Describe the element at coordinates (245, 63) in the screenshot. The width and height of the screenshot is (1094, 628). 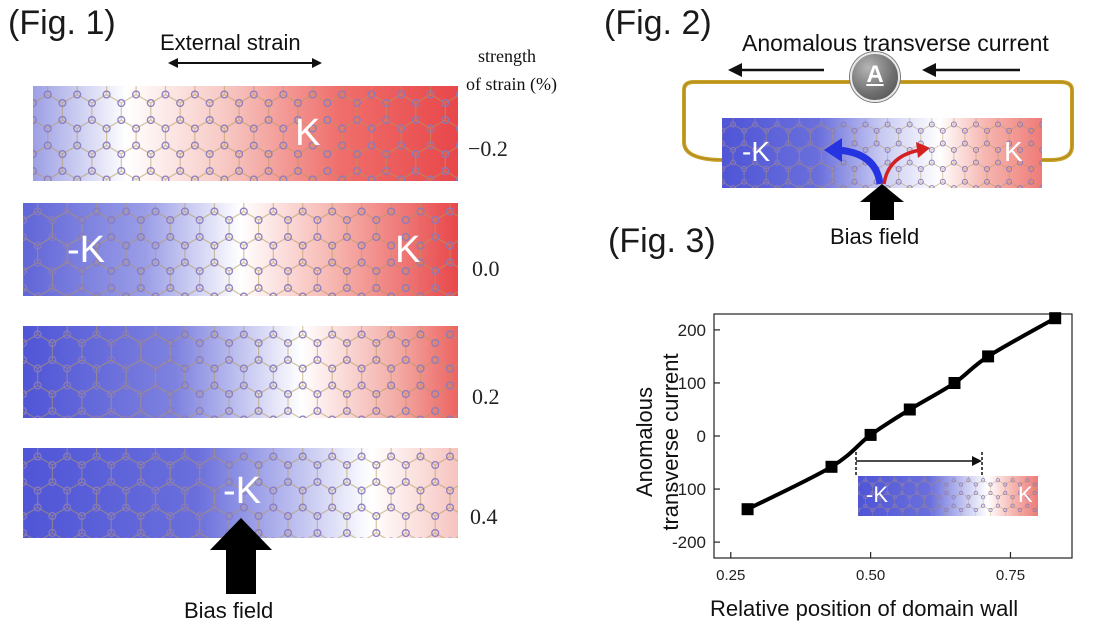
I see `external-strain-arrow` at that location.